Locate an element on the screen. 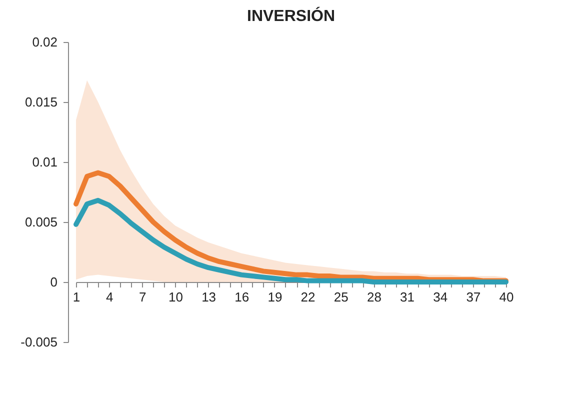 The image size is (563, 400). y-tick-label: -0.005 is located at coordinates (39, 342).